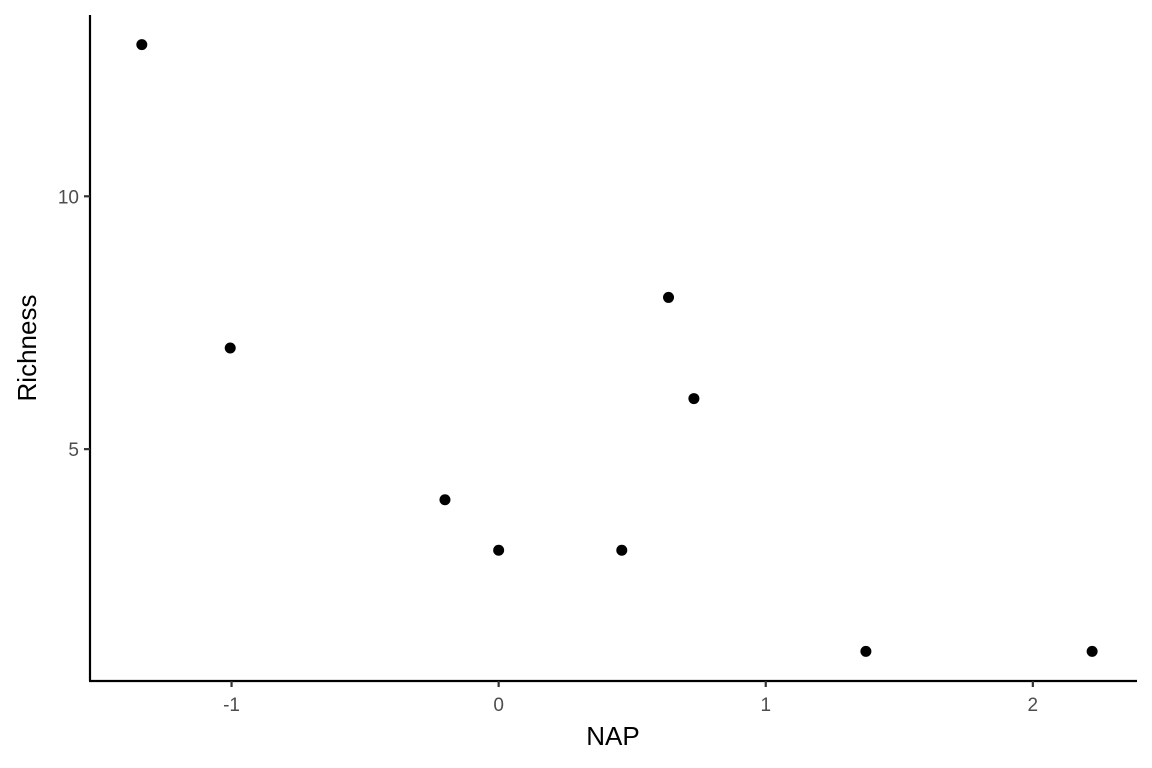 The height and width of the screenshot is (768, 1152). Describe the element at coordinates (612, 736) in the screenshot. I see `x-axis-title: NAP` at that location.